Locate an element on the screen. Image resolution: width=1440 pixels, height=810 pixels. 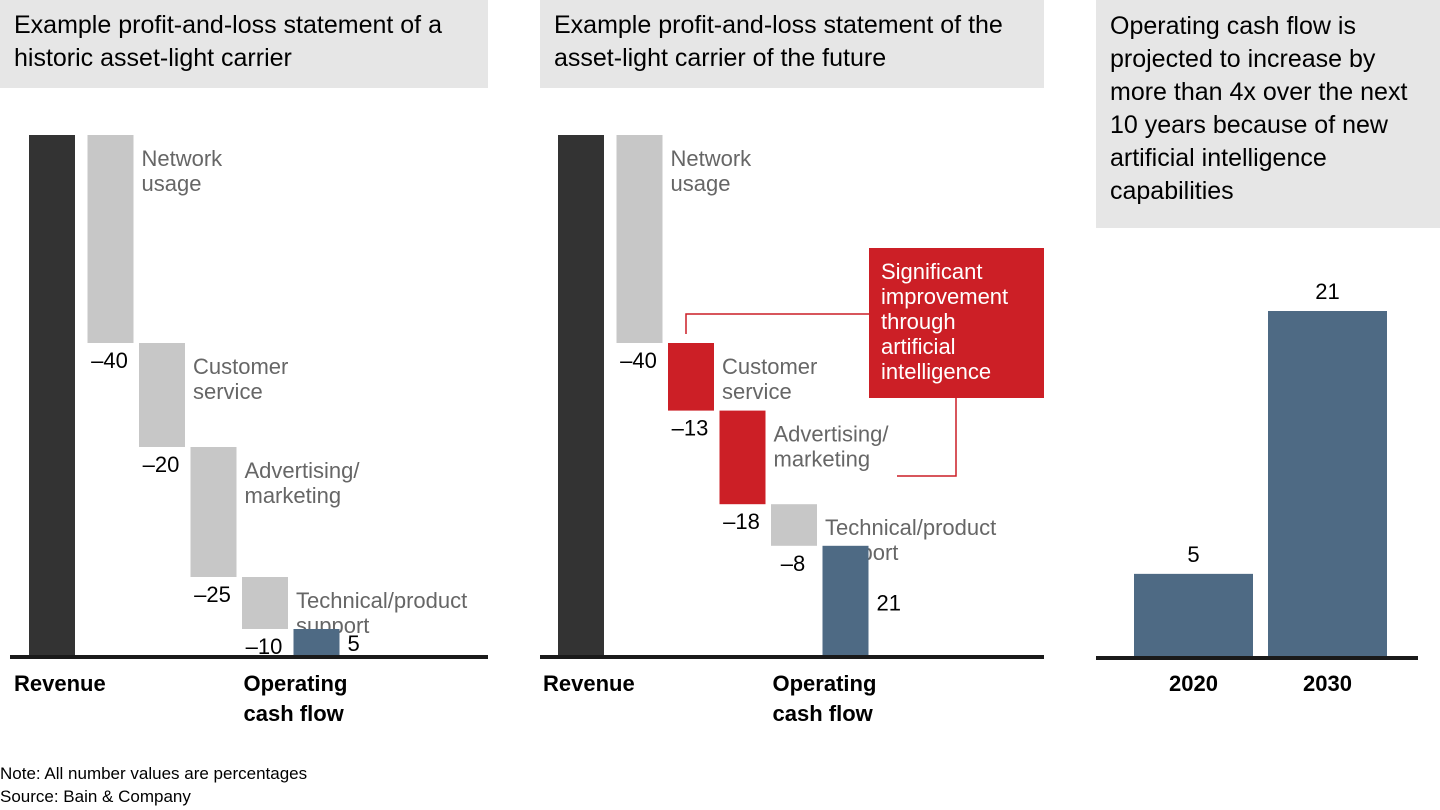
step-value-label: –20 is located at coordinates (161, 464).